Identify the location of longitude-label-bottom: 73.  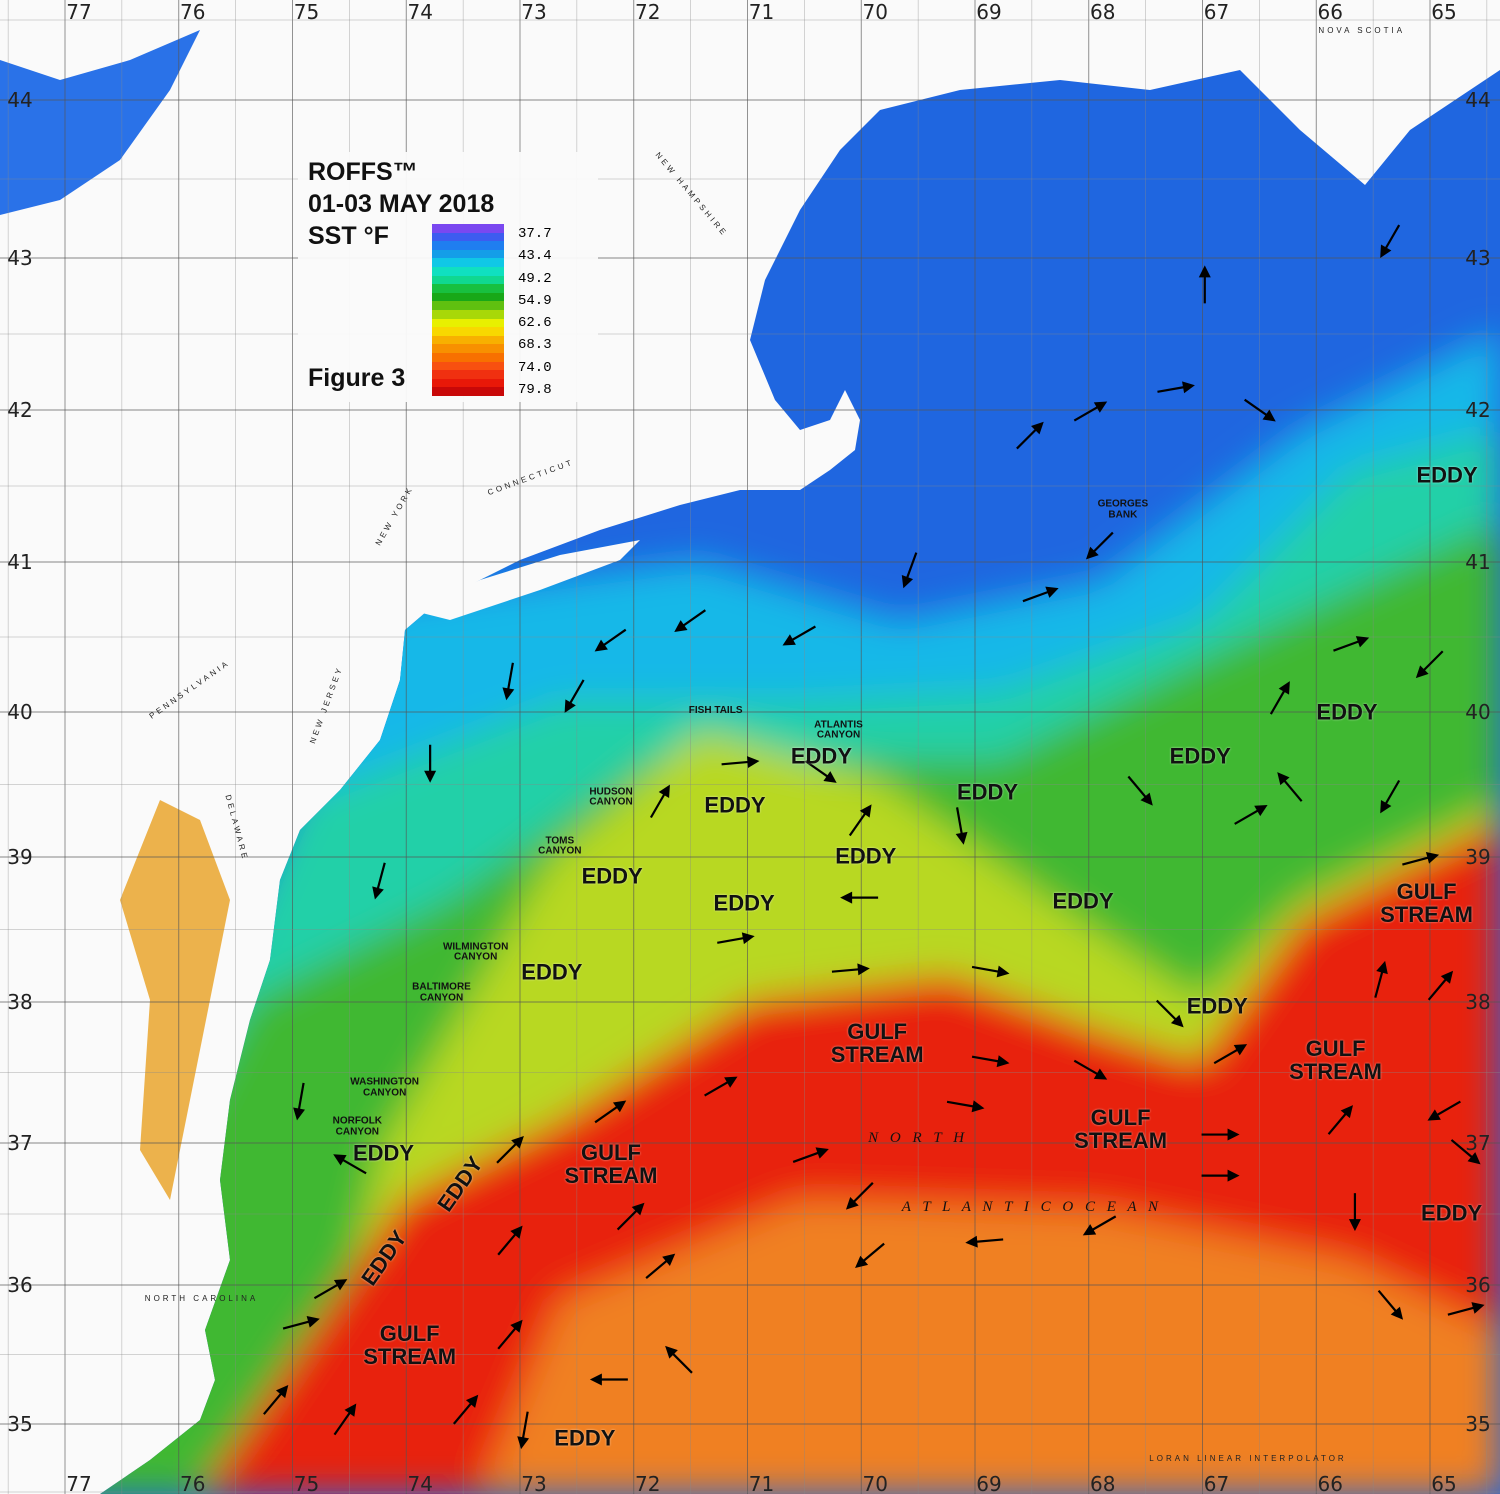
(534, 1483).